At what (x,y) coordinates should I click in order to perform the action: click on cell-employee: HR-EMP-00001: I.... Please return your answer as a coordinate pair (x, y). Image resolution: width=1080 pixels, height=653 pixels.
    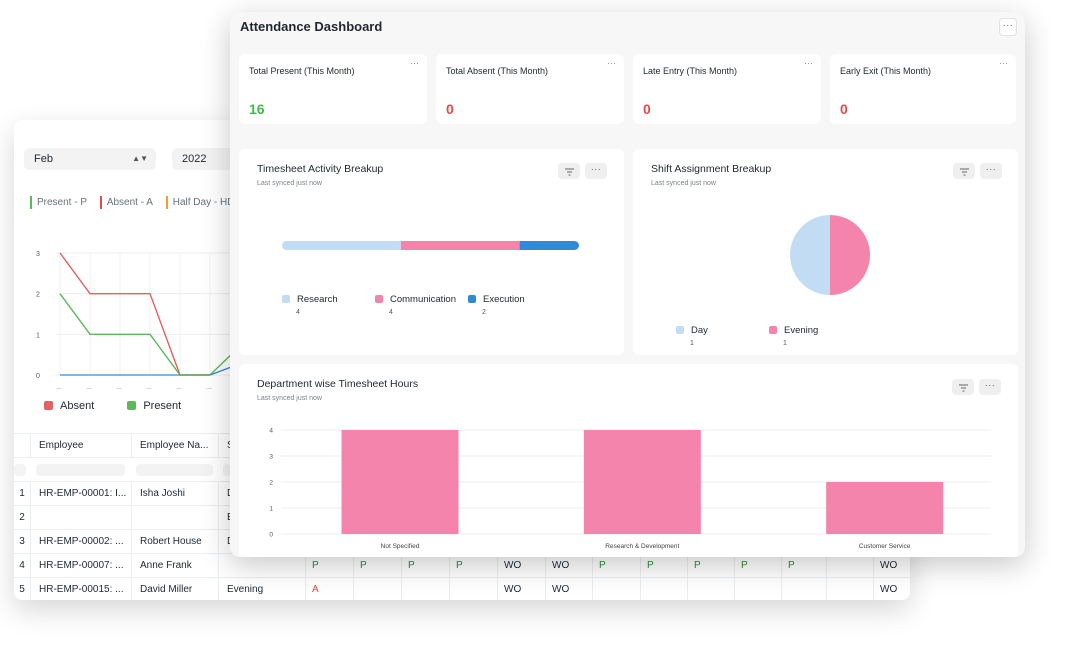
    Looking at the image, I should click on (80, 493).